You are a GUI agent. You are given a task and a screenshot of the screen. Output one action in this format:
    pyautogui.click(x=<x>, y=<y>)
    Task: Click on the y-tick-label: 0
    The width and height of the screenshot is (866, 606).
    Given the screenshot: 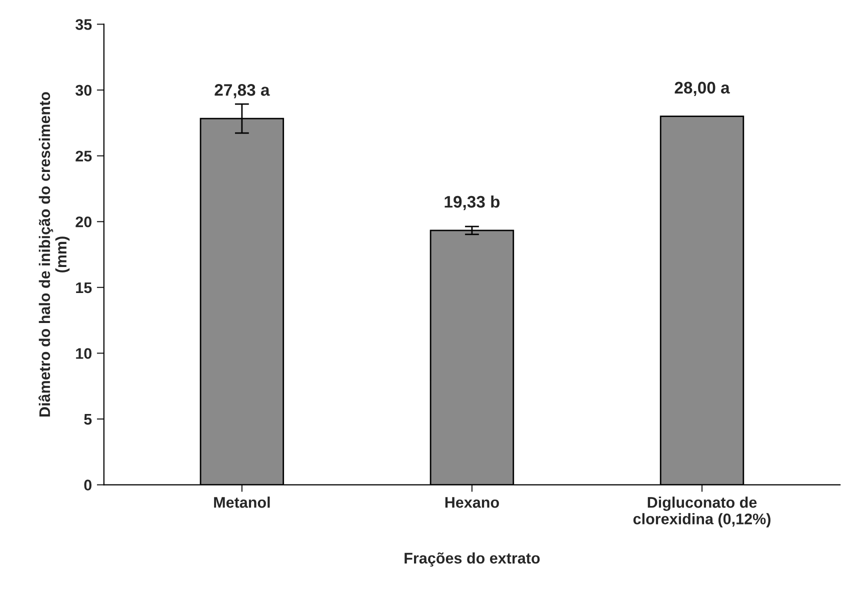 What is the action you would take?
    pyautogui.click(x=88, y=485)
    